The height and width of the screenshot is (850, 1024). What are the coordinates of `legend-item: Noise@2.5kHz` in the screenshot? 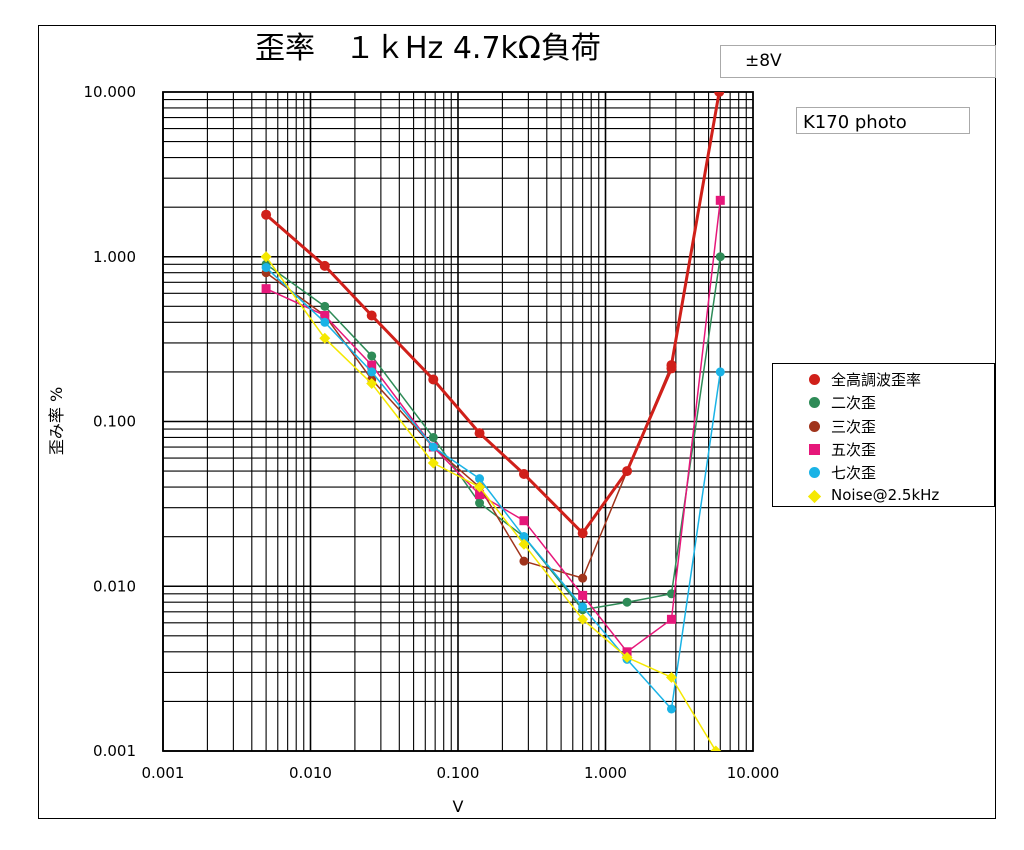 It's located at (883, 496).